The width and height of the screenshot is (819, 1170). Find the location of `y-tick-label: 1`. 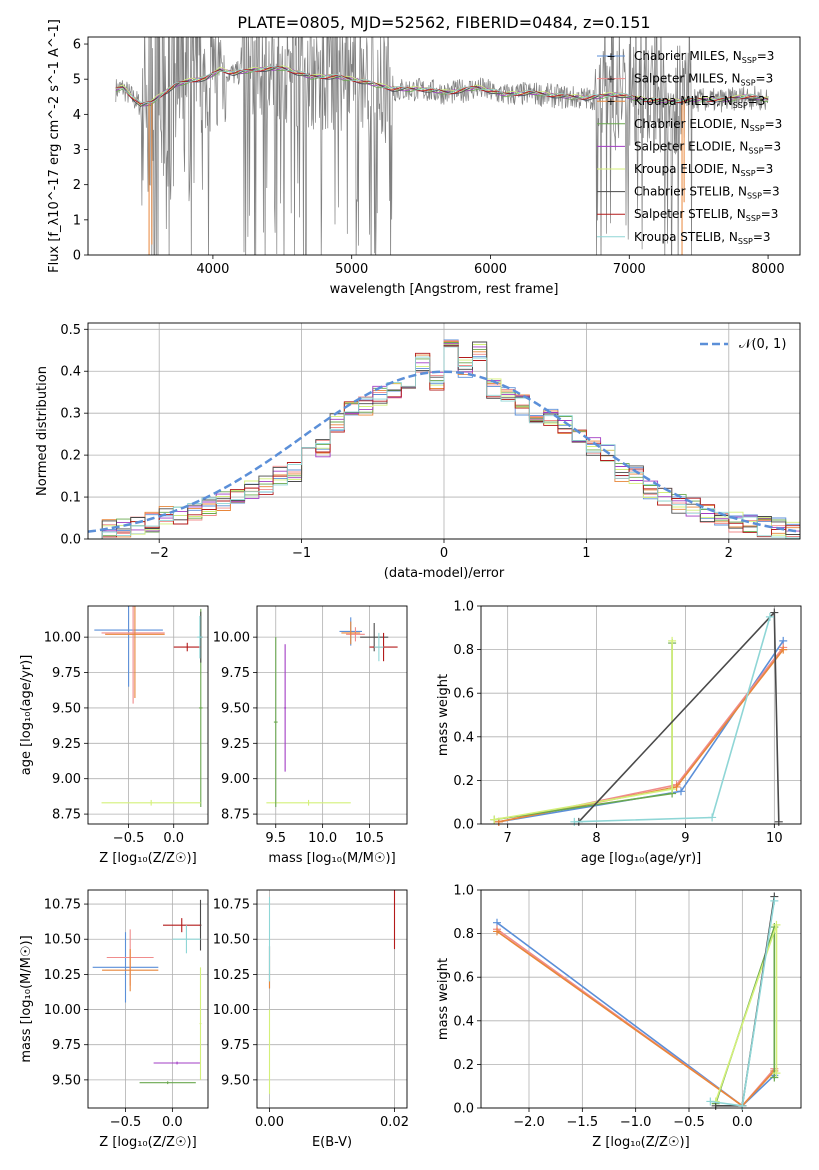

y-tick-label: 1 is located at coordinates (77, 220).